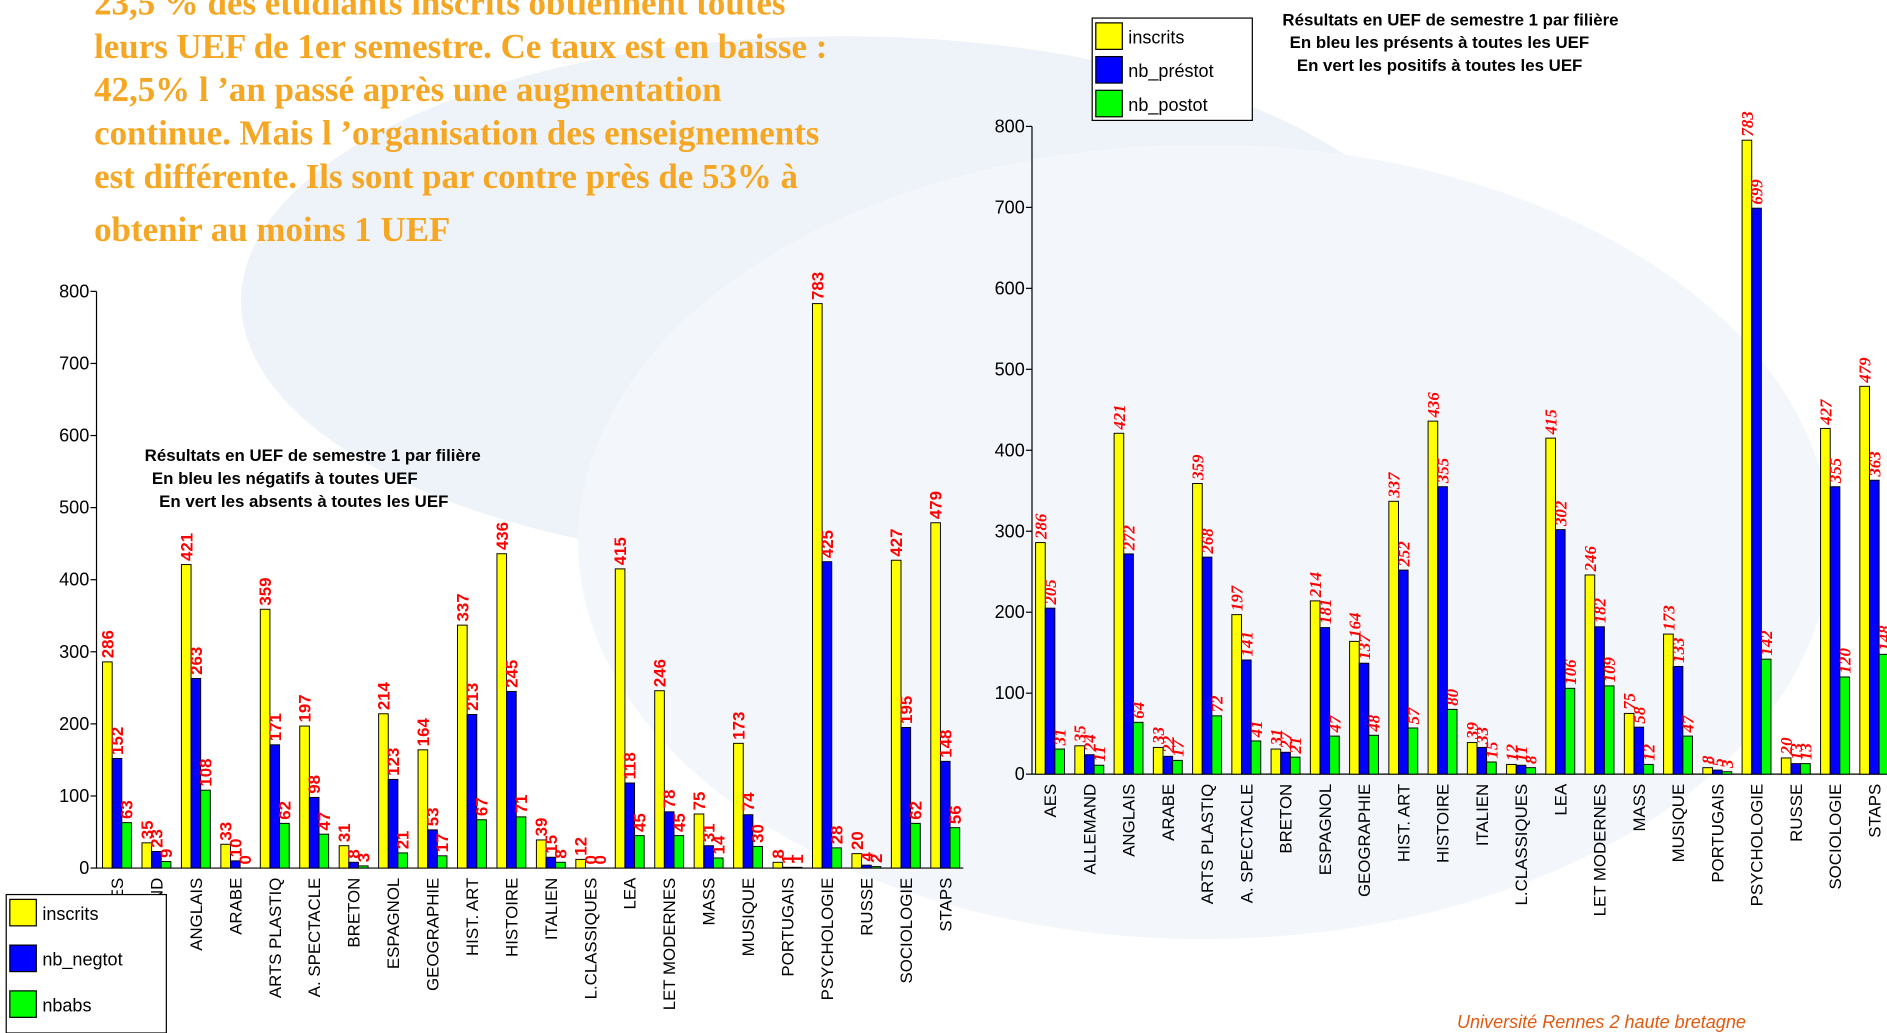 This screenshot has width=1887, height=1033. What do you see at coordinates (1129, 537) in the screenshot?
I see `data-label: 272` at bounding box center [1129, 537].